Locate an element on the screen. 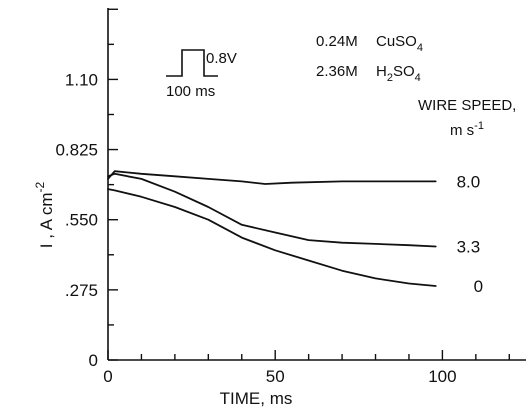 This screenshot has width=530, height=412. x-tick-label: 50 is located at coordinates (275, 376).